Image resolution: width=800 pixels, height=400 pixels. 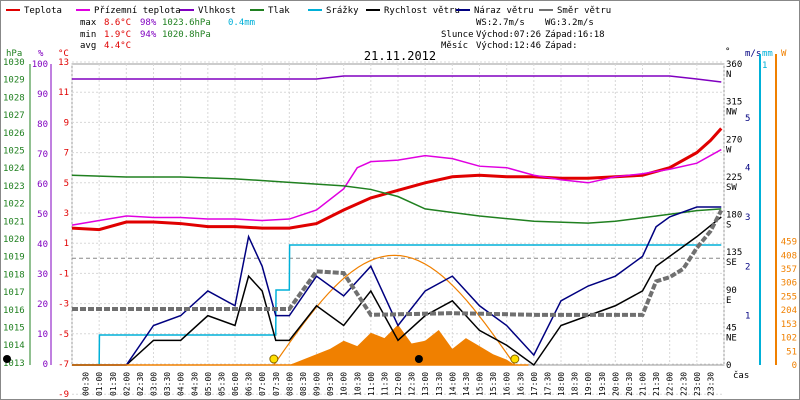 What do you see at coordinates (731, 338) in the screenshot?
I see `dir-tick-letter: NE` at bounding box center [731, 338].